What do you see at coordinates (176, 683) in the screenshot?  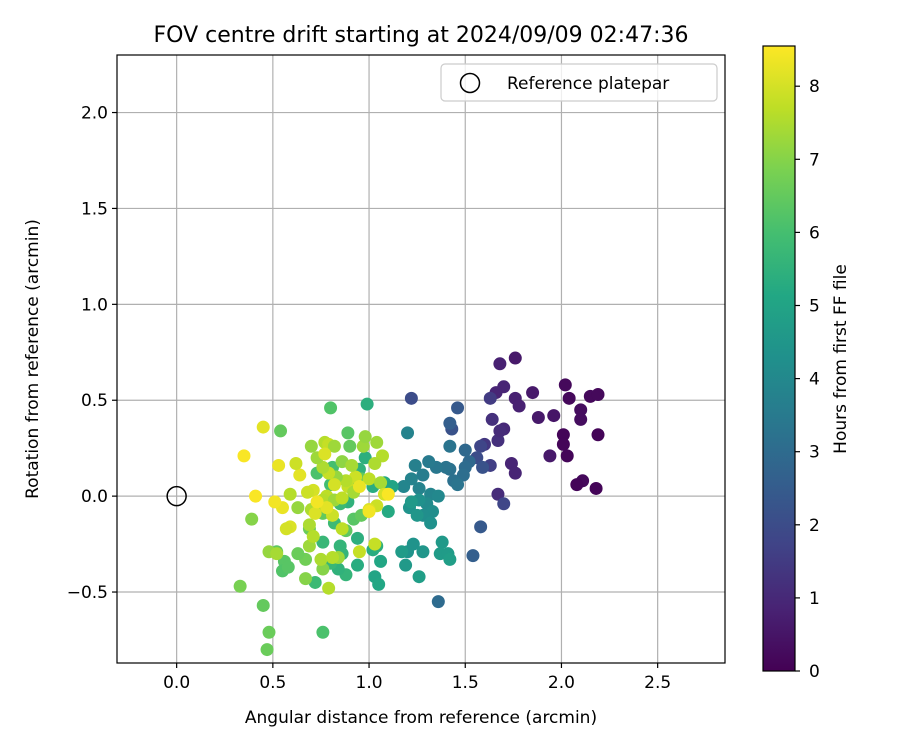 I see `x-tick-label: 0.0` at bounding box center [176, 683].